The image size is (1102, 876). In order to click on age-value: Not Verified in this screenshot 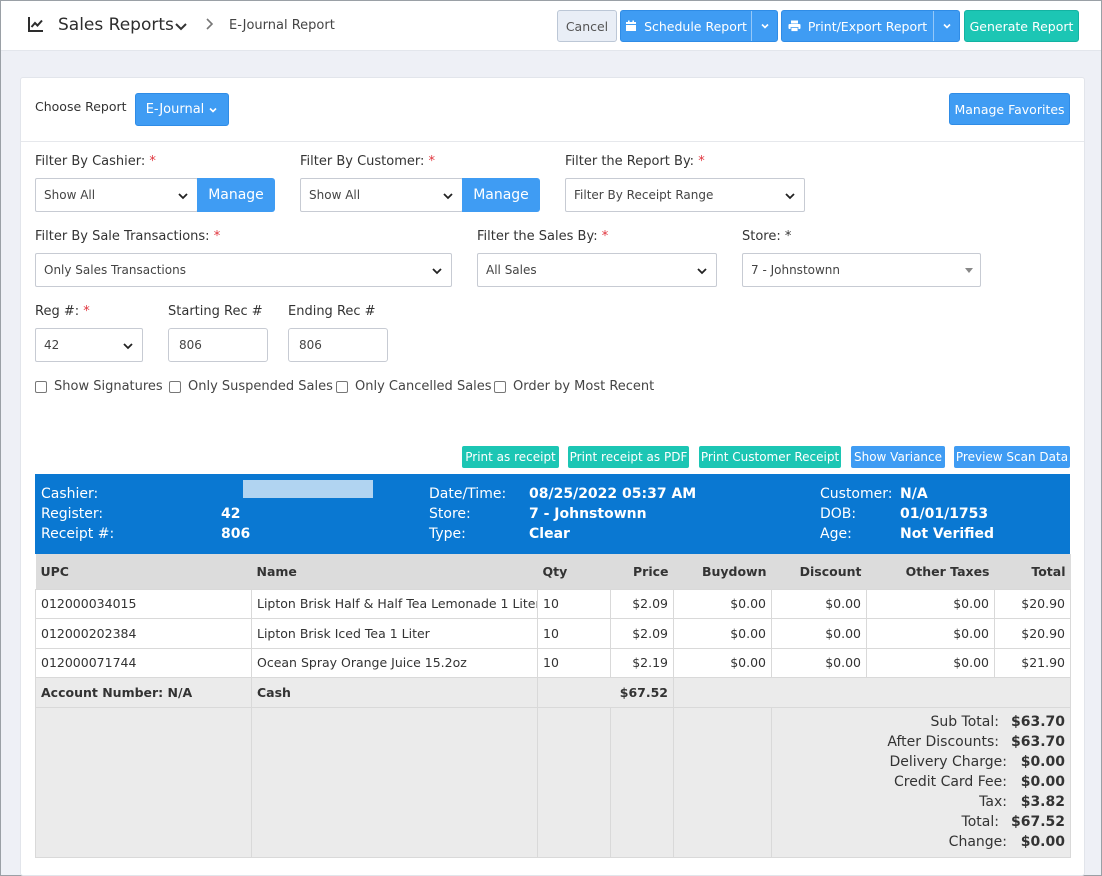, I will do `click(947, 534)`.